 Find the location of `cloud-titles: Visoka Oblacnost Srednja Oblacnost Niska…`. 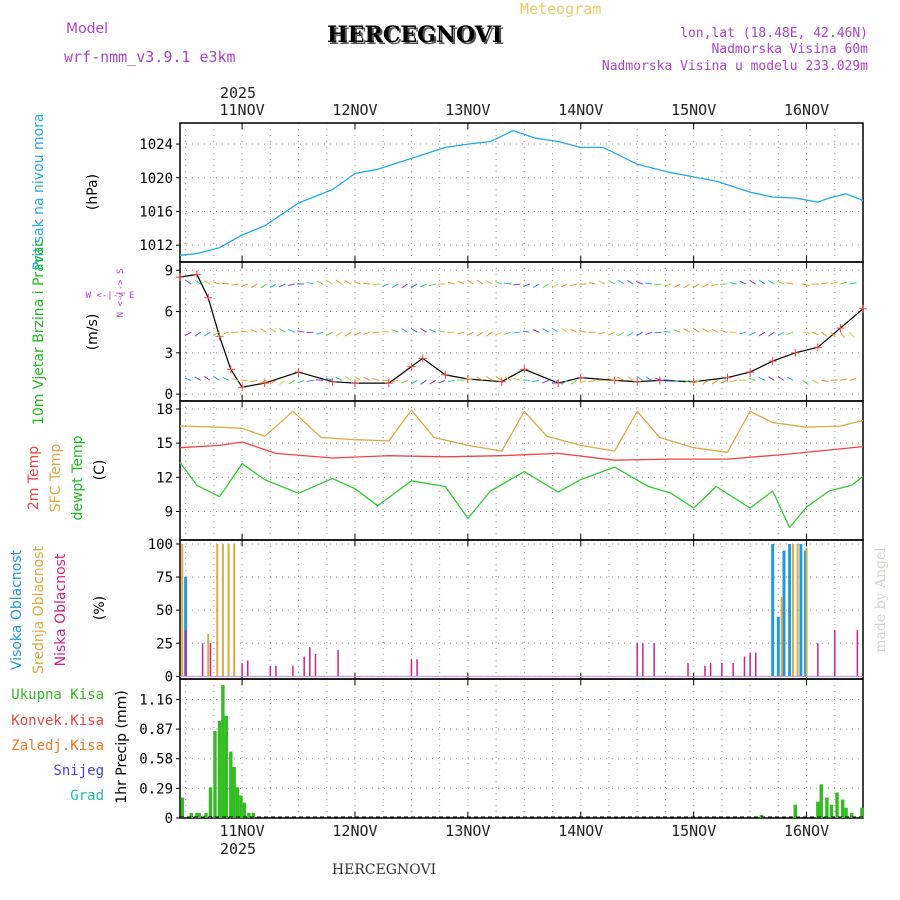

cloud-titles: Visoka Oblacnost Srednja Oblacnost Niska… is located at coordinates (58, 610).